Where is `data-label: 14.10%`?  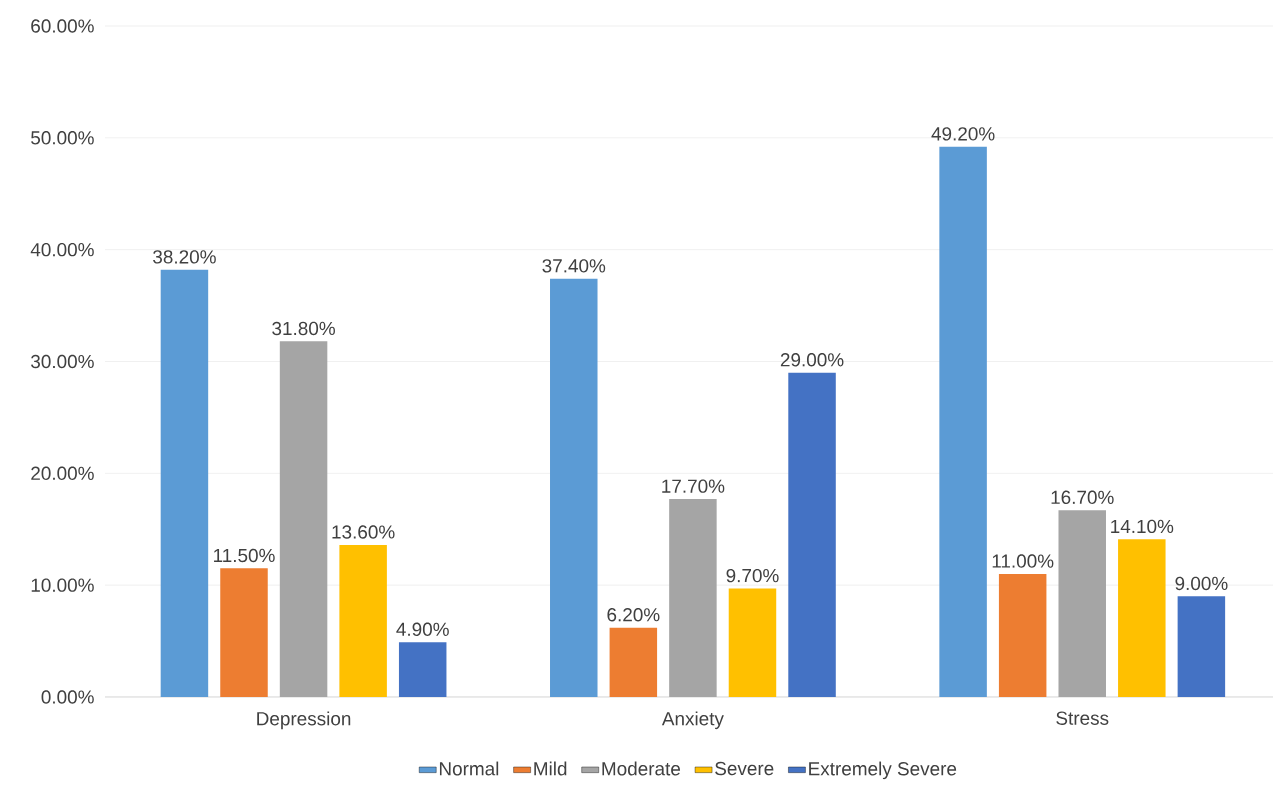
data-label: 14.10% is located at coordinates (1142, 526).